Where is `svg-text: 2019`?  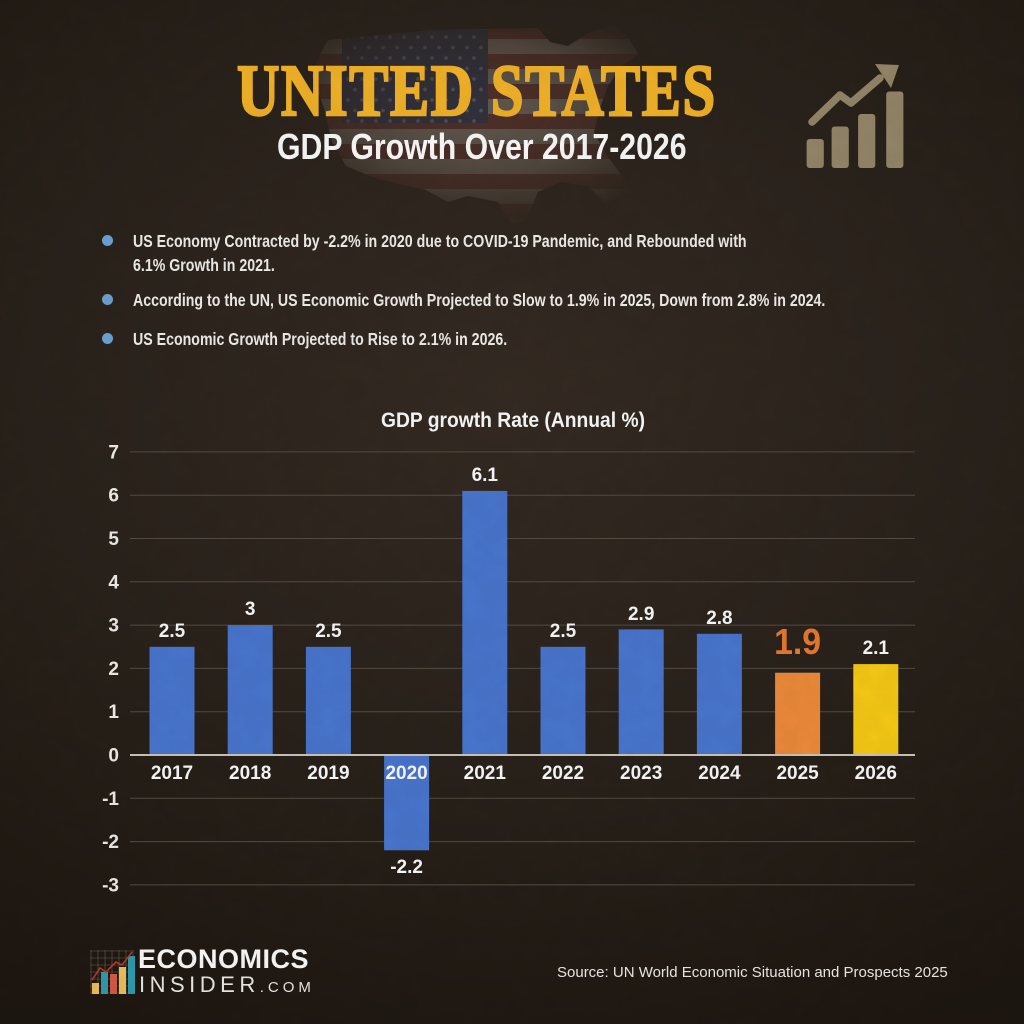 svg-text: 2019 is located at coordinates (328, 773).